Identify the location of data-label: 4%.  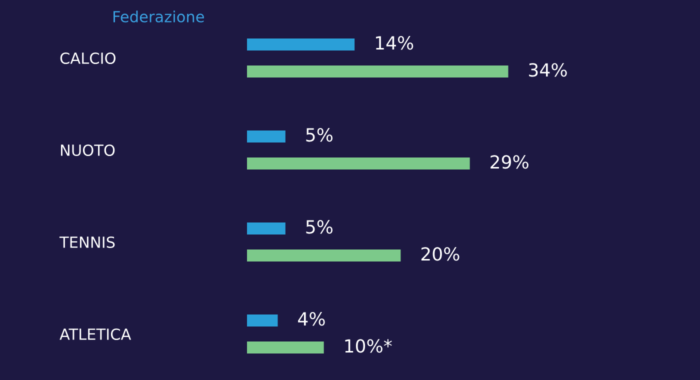
(311, 319).